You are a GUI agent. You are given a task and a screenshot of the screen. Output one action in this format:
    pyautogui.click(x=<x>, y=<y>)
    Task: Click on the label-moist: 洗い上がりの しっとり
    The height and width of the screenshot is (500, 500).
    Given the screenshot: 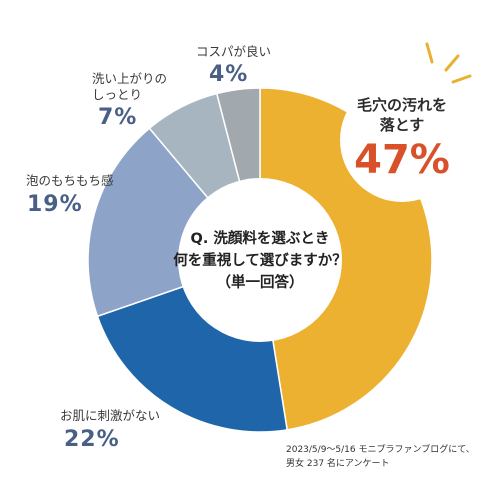 What is the action you would take?
    pyautogui.click(x=129, y=87)
    